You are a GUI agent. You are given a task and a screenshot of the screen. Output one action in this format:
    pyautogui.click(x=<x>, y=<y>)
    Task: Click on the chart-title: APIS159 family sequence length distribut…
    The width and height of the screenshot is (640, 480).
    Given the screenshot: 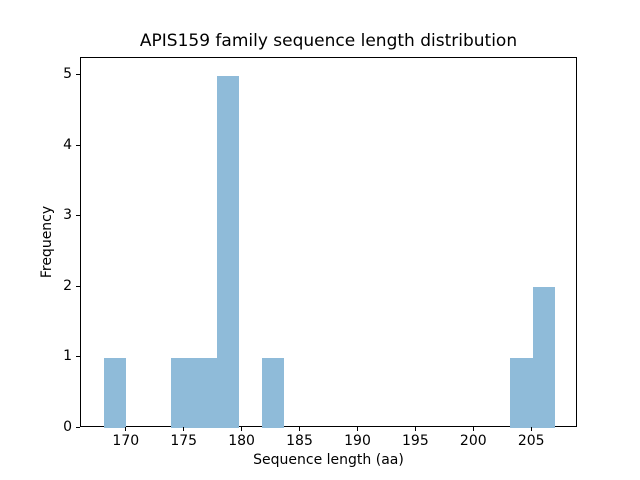 What is the action you would take?
    pyautogui.click(x=328, y=41)
    